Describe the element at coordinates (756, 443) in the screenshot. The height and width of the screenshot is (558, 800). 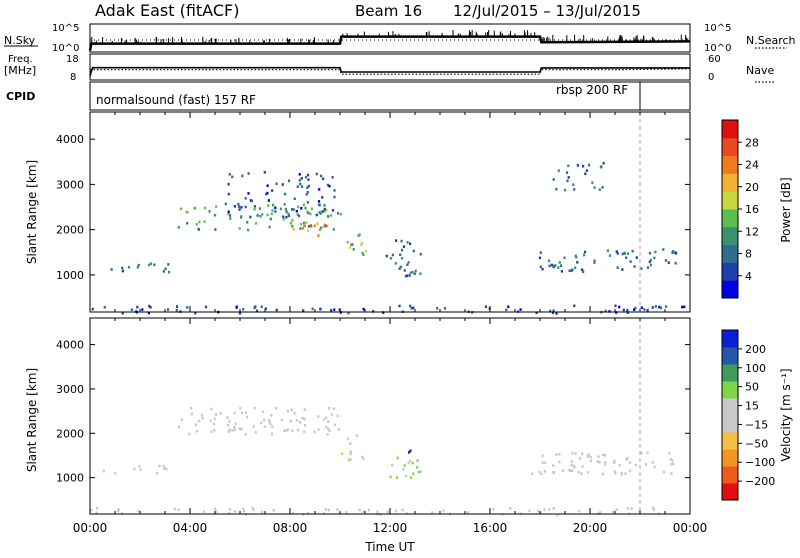
I see `colorbar-tick-label: −50` at that location.